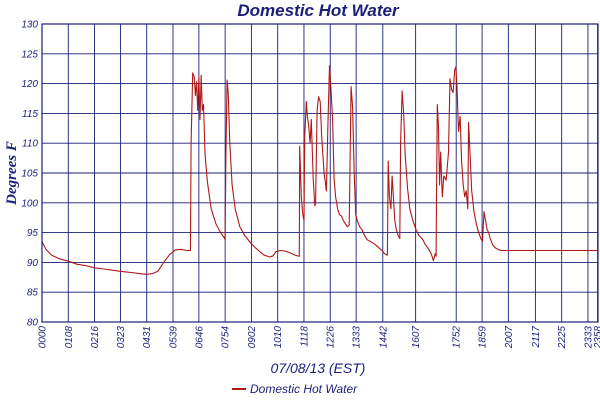  Describe the element at coordinates (43, 337) in the screenshot. I see `x-tick-label: 0000` at that location.